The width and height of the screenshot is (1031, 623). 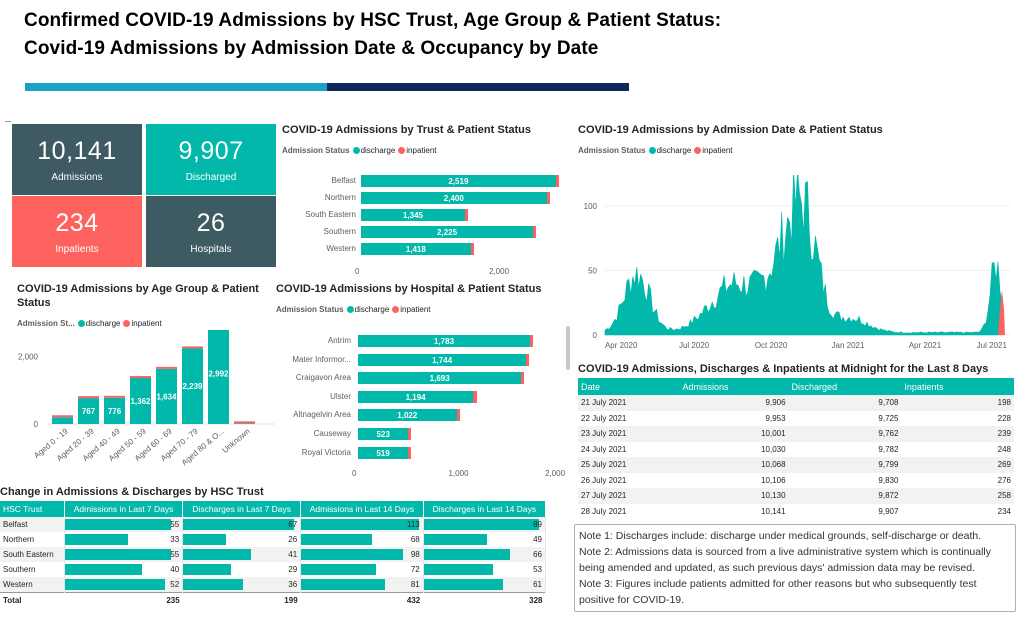 What do you see at coordinates (81, 323) in the screenshot?
I see `discharge-dot-icon` at bounding box center [81, 323].